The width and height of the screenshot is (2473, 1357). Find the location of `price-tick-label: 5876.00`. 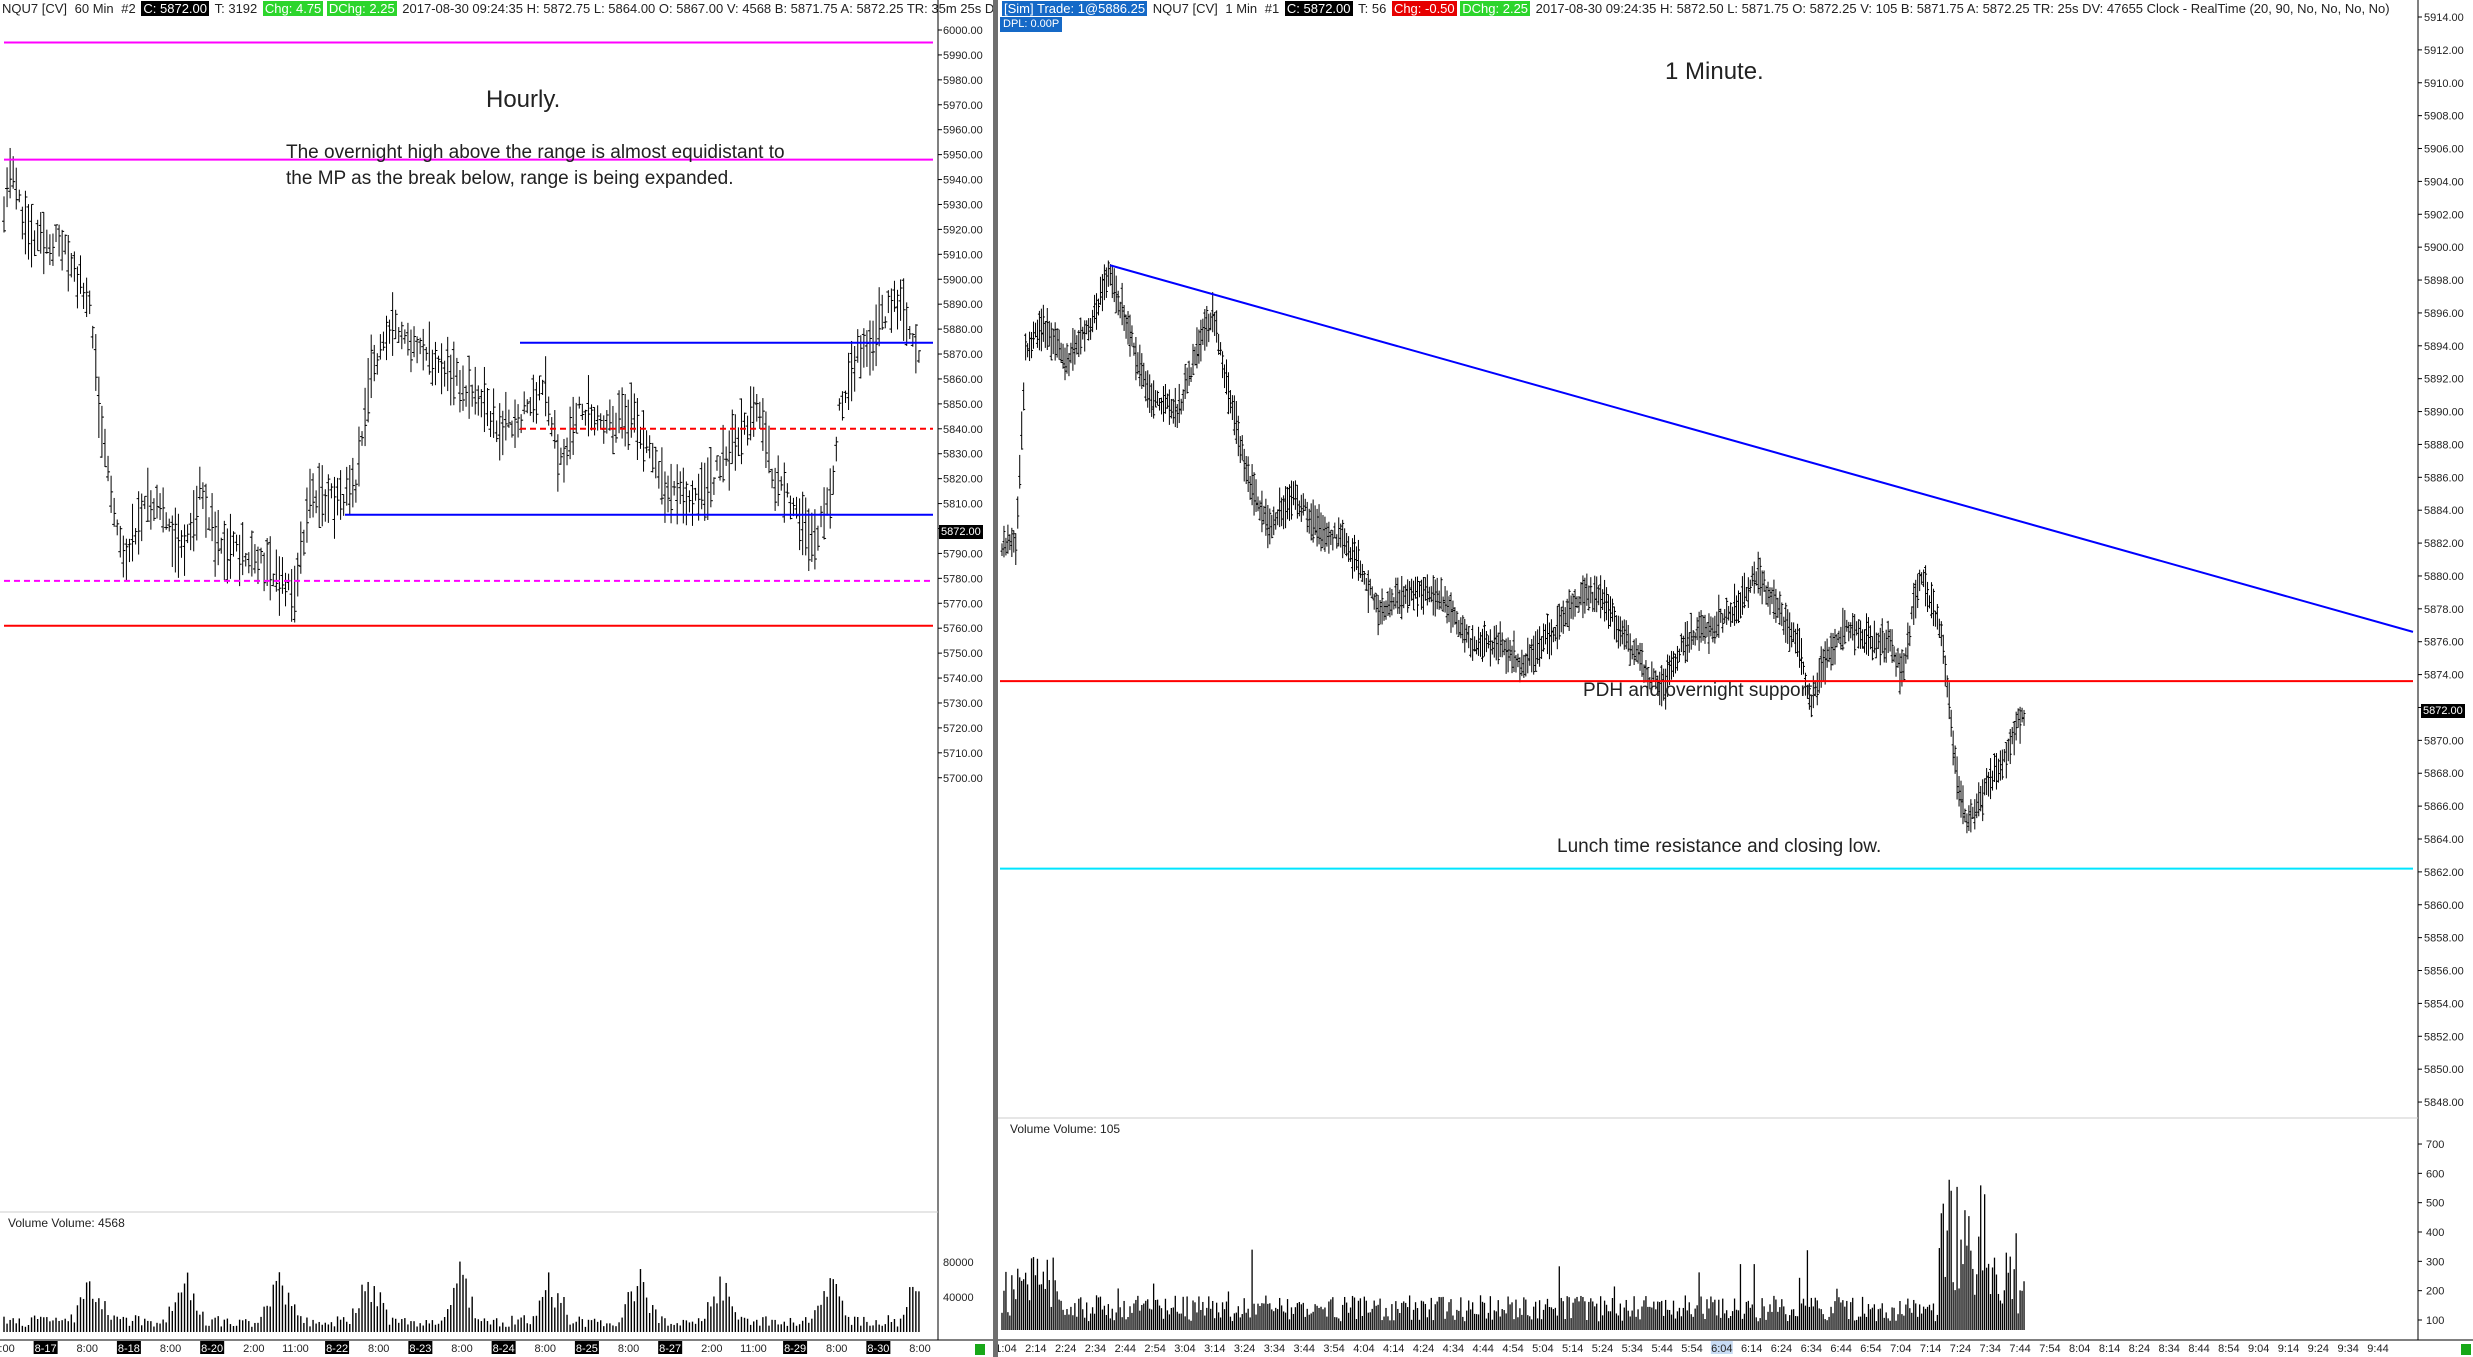

price-tick-label: 5876.00 is located at coordinates (2444, 643).